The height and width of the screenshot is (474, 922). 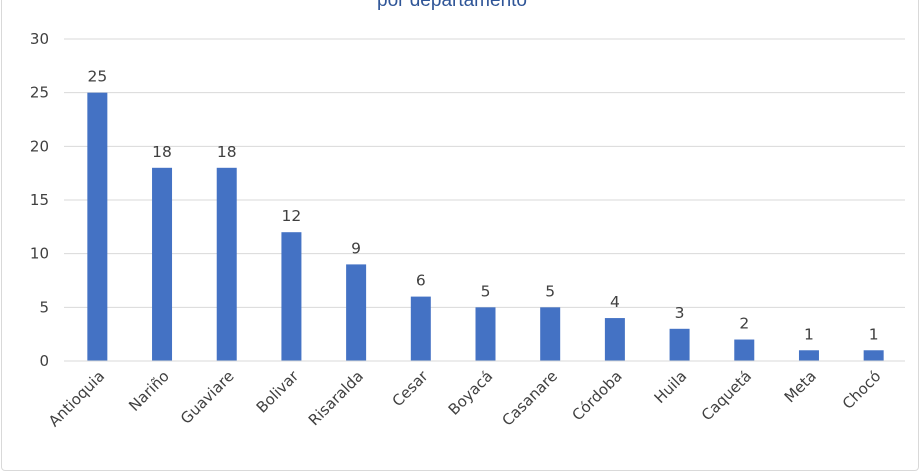 What do you see at coordinates (76, 398) in the screenshot?
I see `x-tick-label: Antioquia` at bounding box center [76, 398].